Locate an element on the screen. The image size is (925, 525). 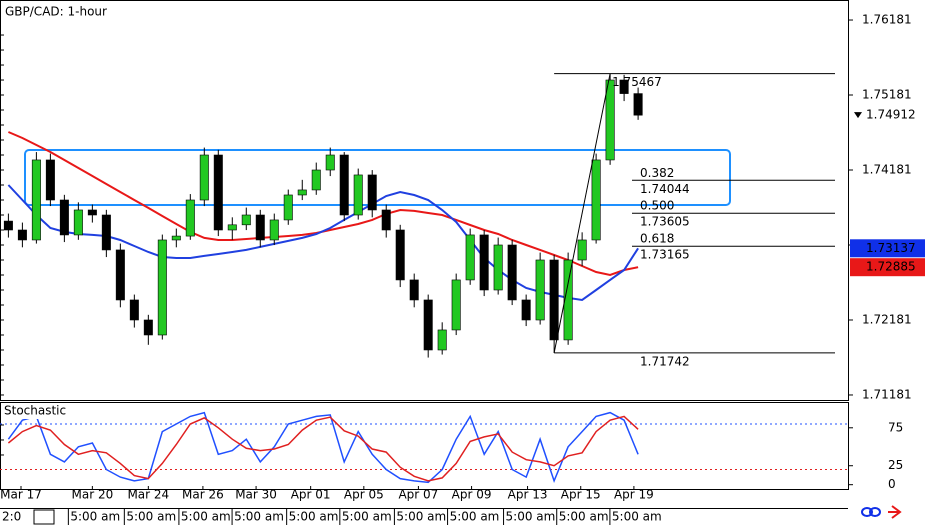
price-tag-label: 1.73137 is located at coordinates (891, 248).